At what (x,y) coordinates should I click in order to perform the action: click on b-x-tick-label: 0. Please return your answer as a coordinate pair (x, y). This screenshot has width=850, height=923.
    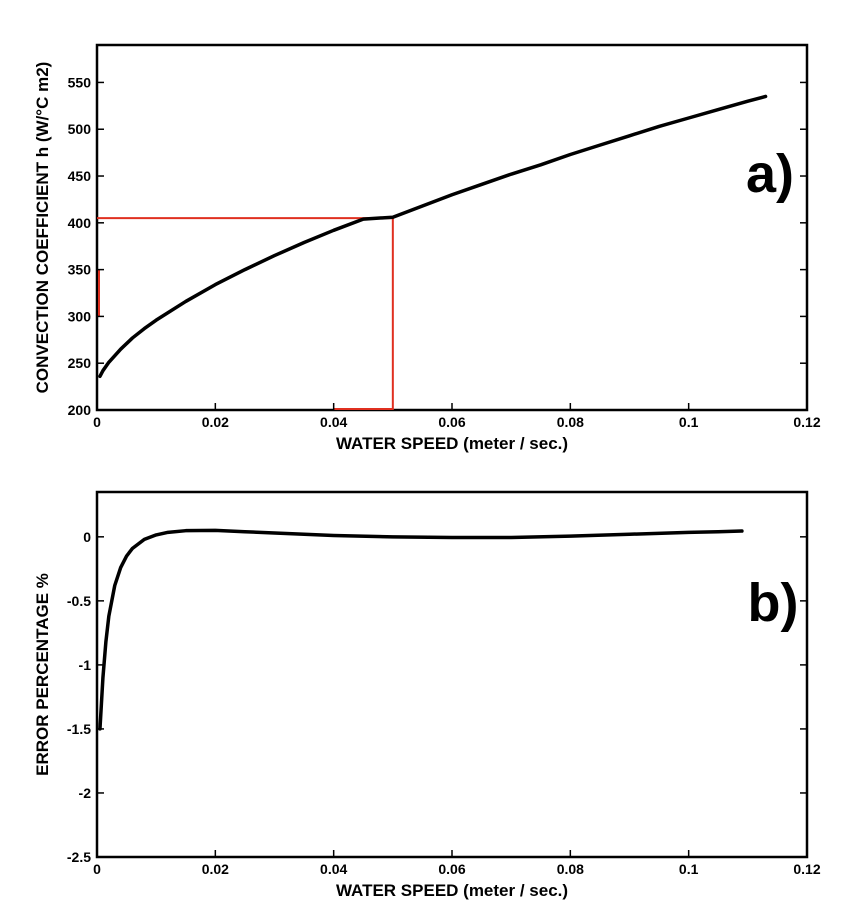
    Looking at the image, I should click on (97, 869).